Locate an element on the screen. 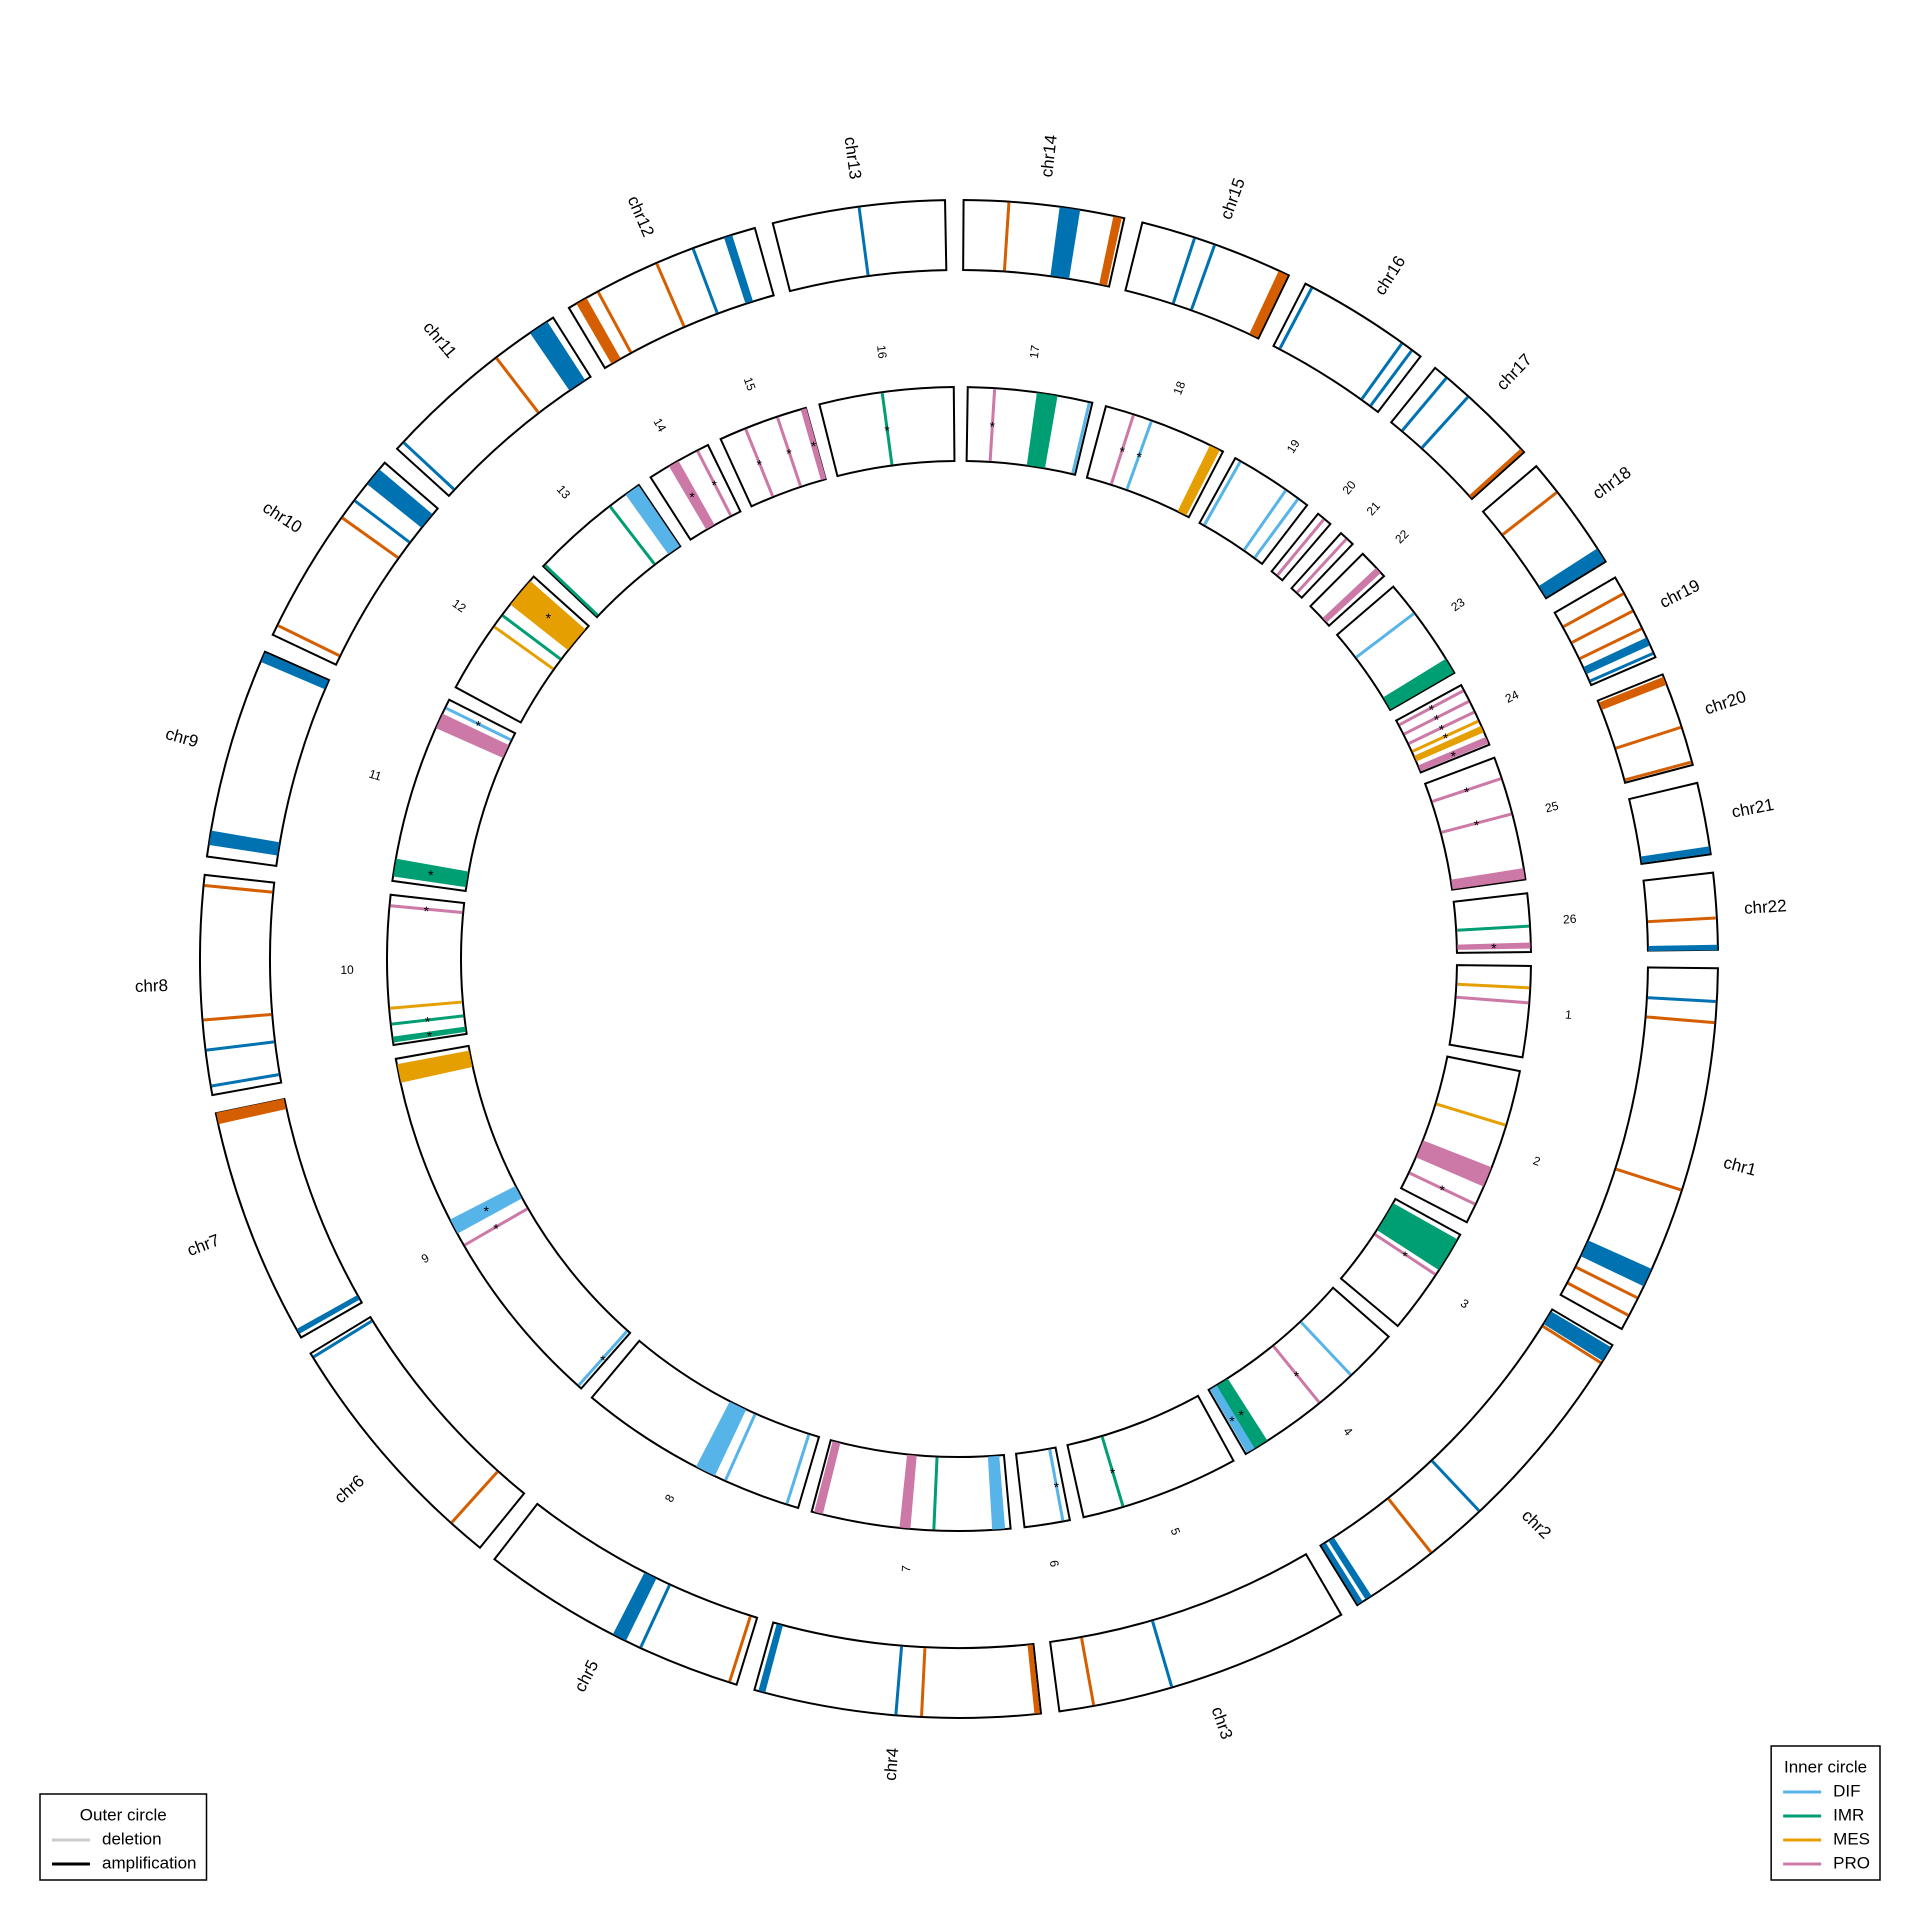 The image size is (1920, 1920). segment-label: chr6 is located at coordinates (349, 1489).